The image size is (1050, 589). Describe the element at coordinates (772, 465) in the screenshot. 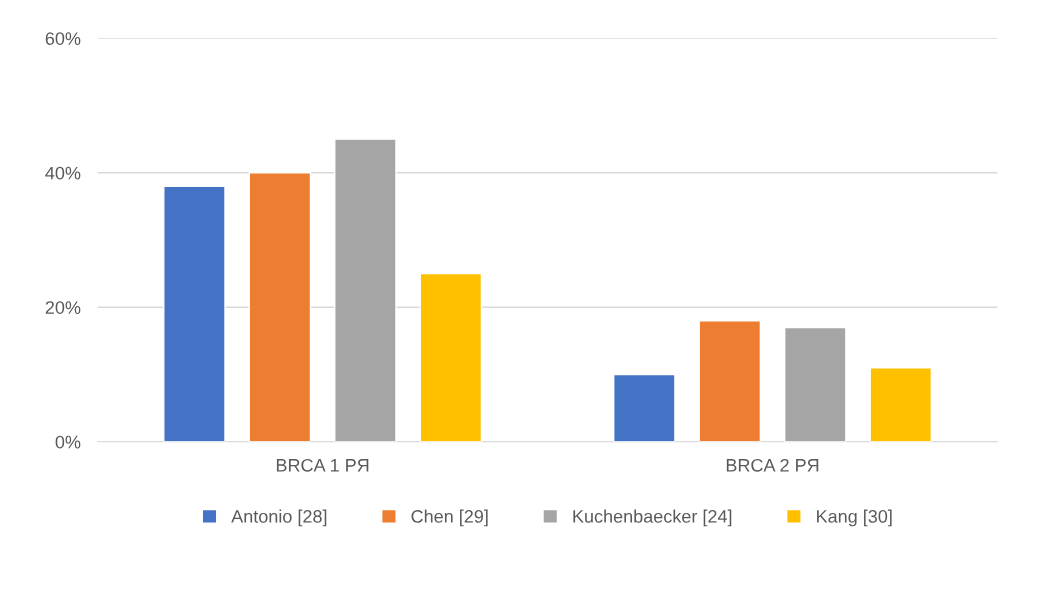

I see `x-tick-label: BRCA 2 PЯ` at that location.